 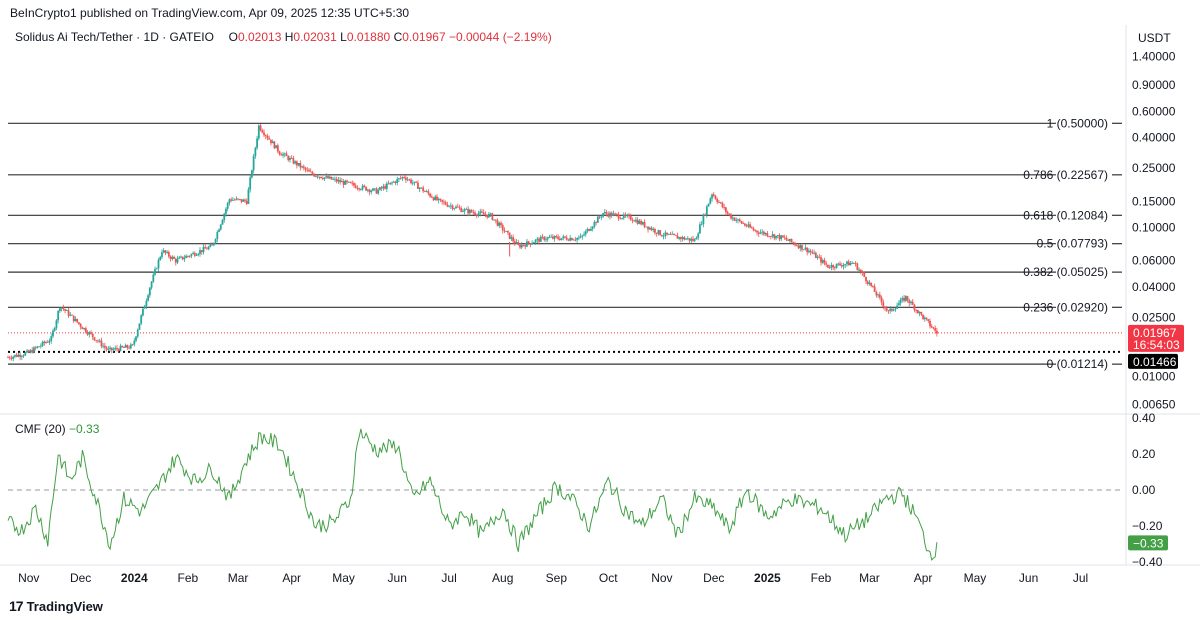 What do you see at coordinates (448, 578) in the screenshot?
I see `time-tick-label: Jul` at bounding box center [448, 578].